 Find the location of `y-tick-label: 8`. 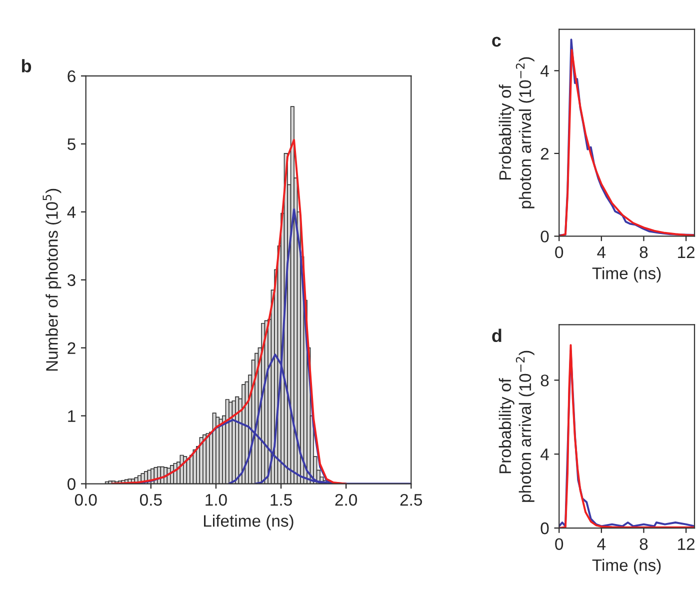

y-tick-label: 8 is located at coordinates (544, 380).